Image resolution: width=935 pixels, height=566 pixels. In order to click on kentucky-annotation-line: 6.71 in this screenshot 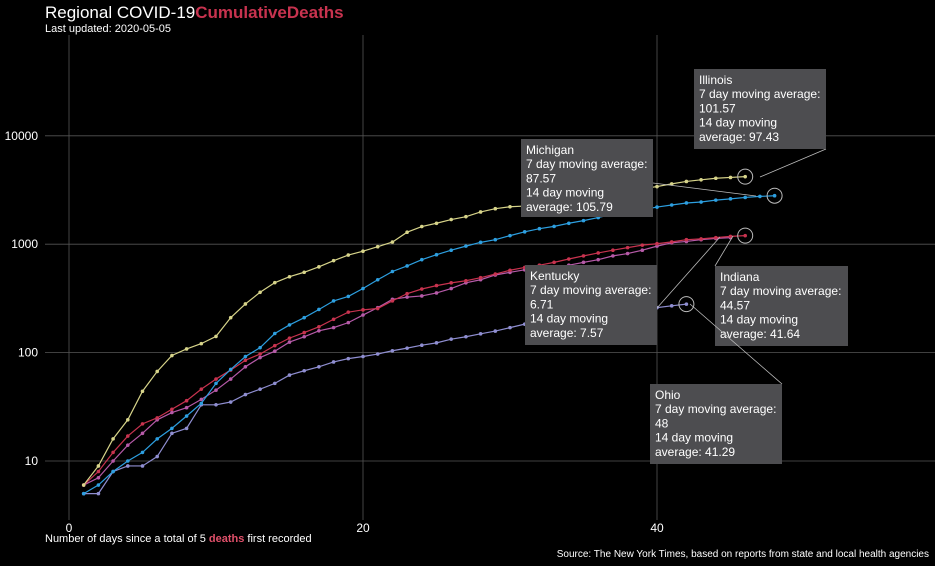, I will do `click(542, 304)`.